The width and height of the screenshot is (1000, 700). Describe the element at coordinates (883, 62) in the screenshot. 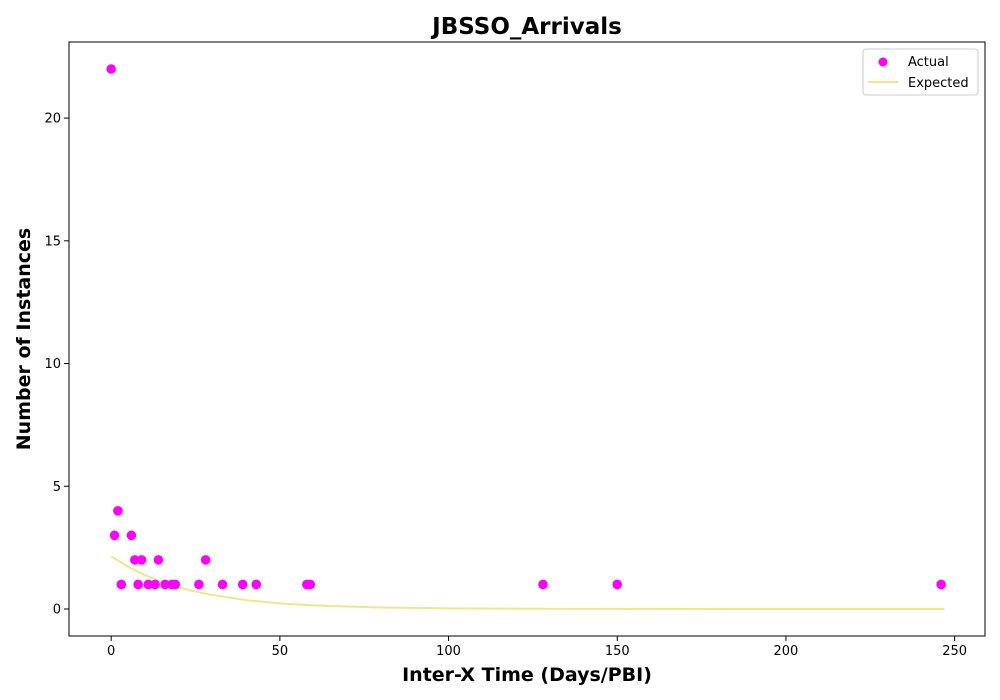

I see `legend-actual-marker` at that location.